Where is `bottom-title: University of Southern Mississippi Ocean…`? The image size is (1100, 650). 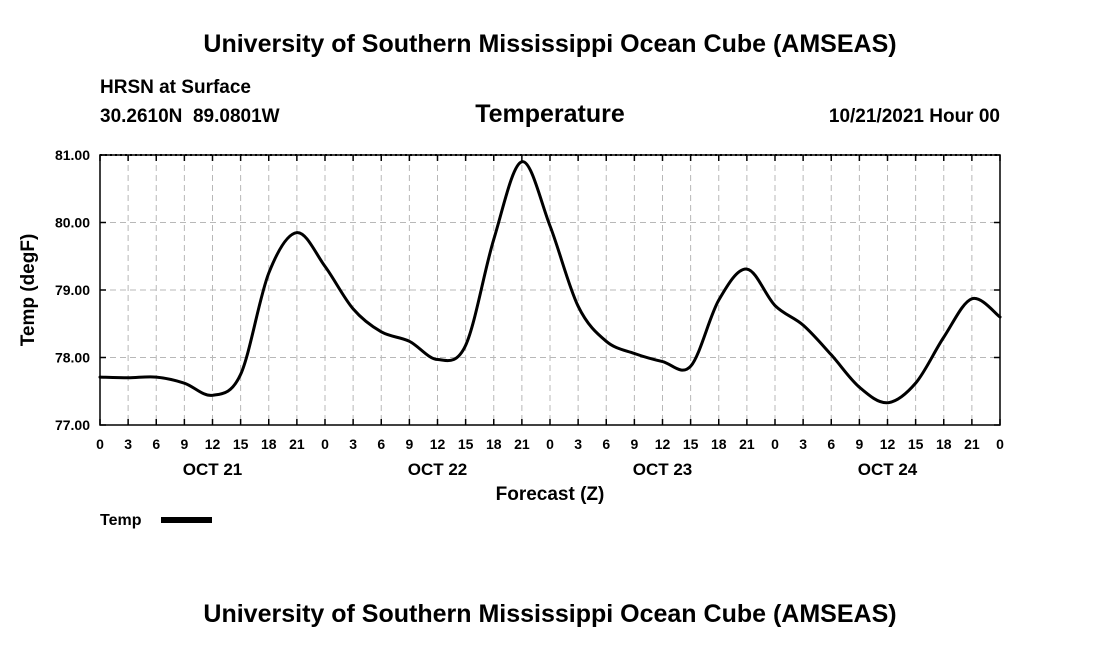 bottom-title: University of Southern Mississippi Ocean… is located at coordinates (550, 614).